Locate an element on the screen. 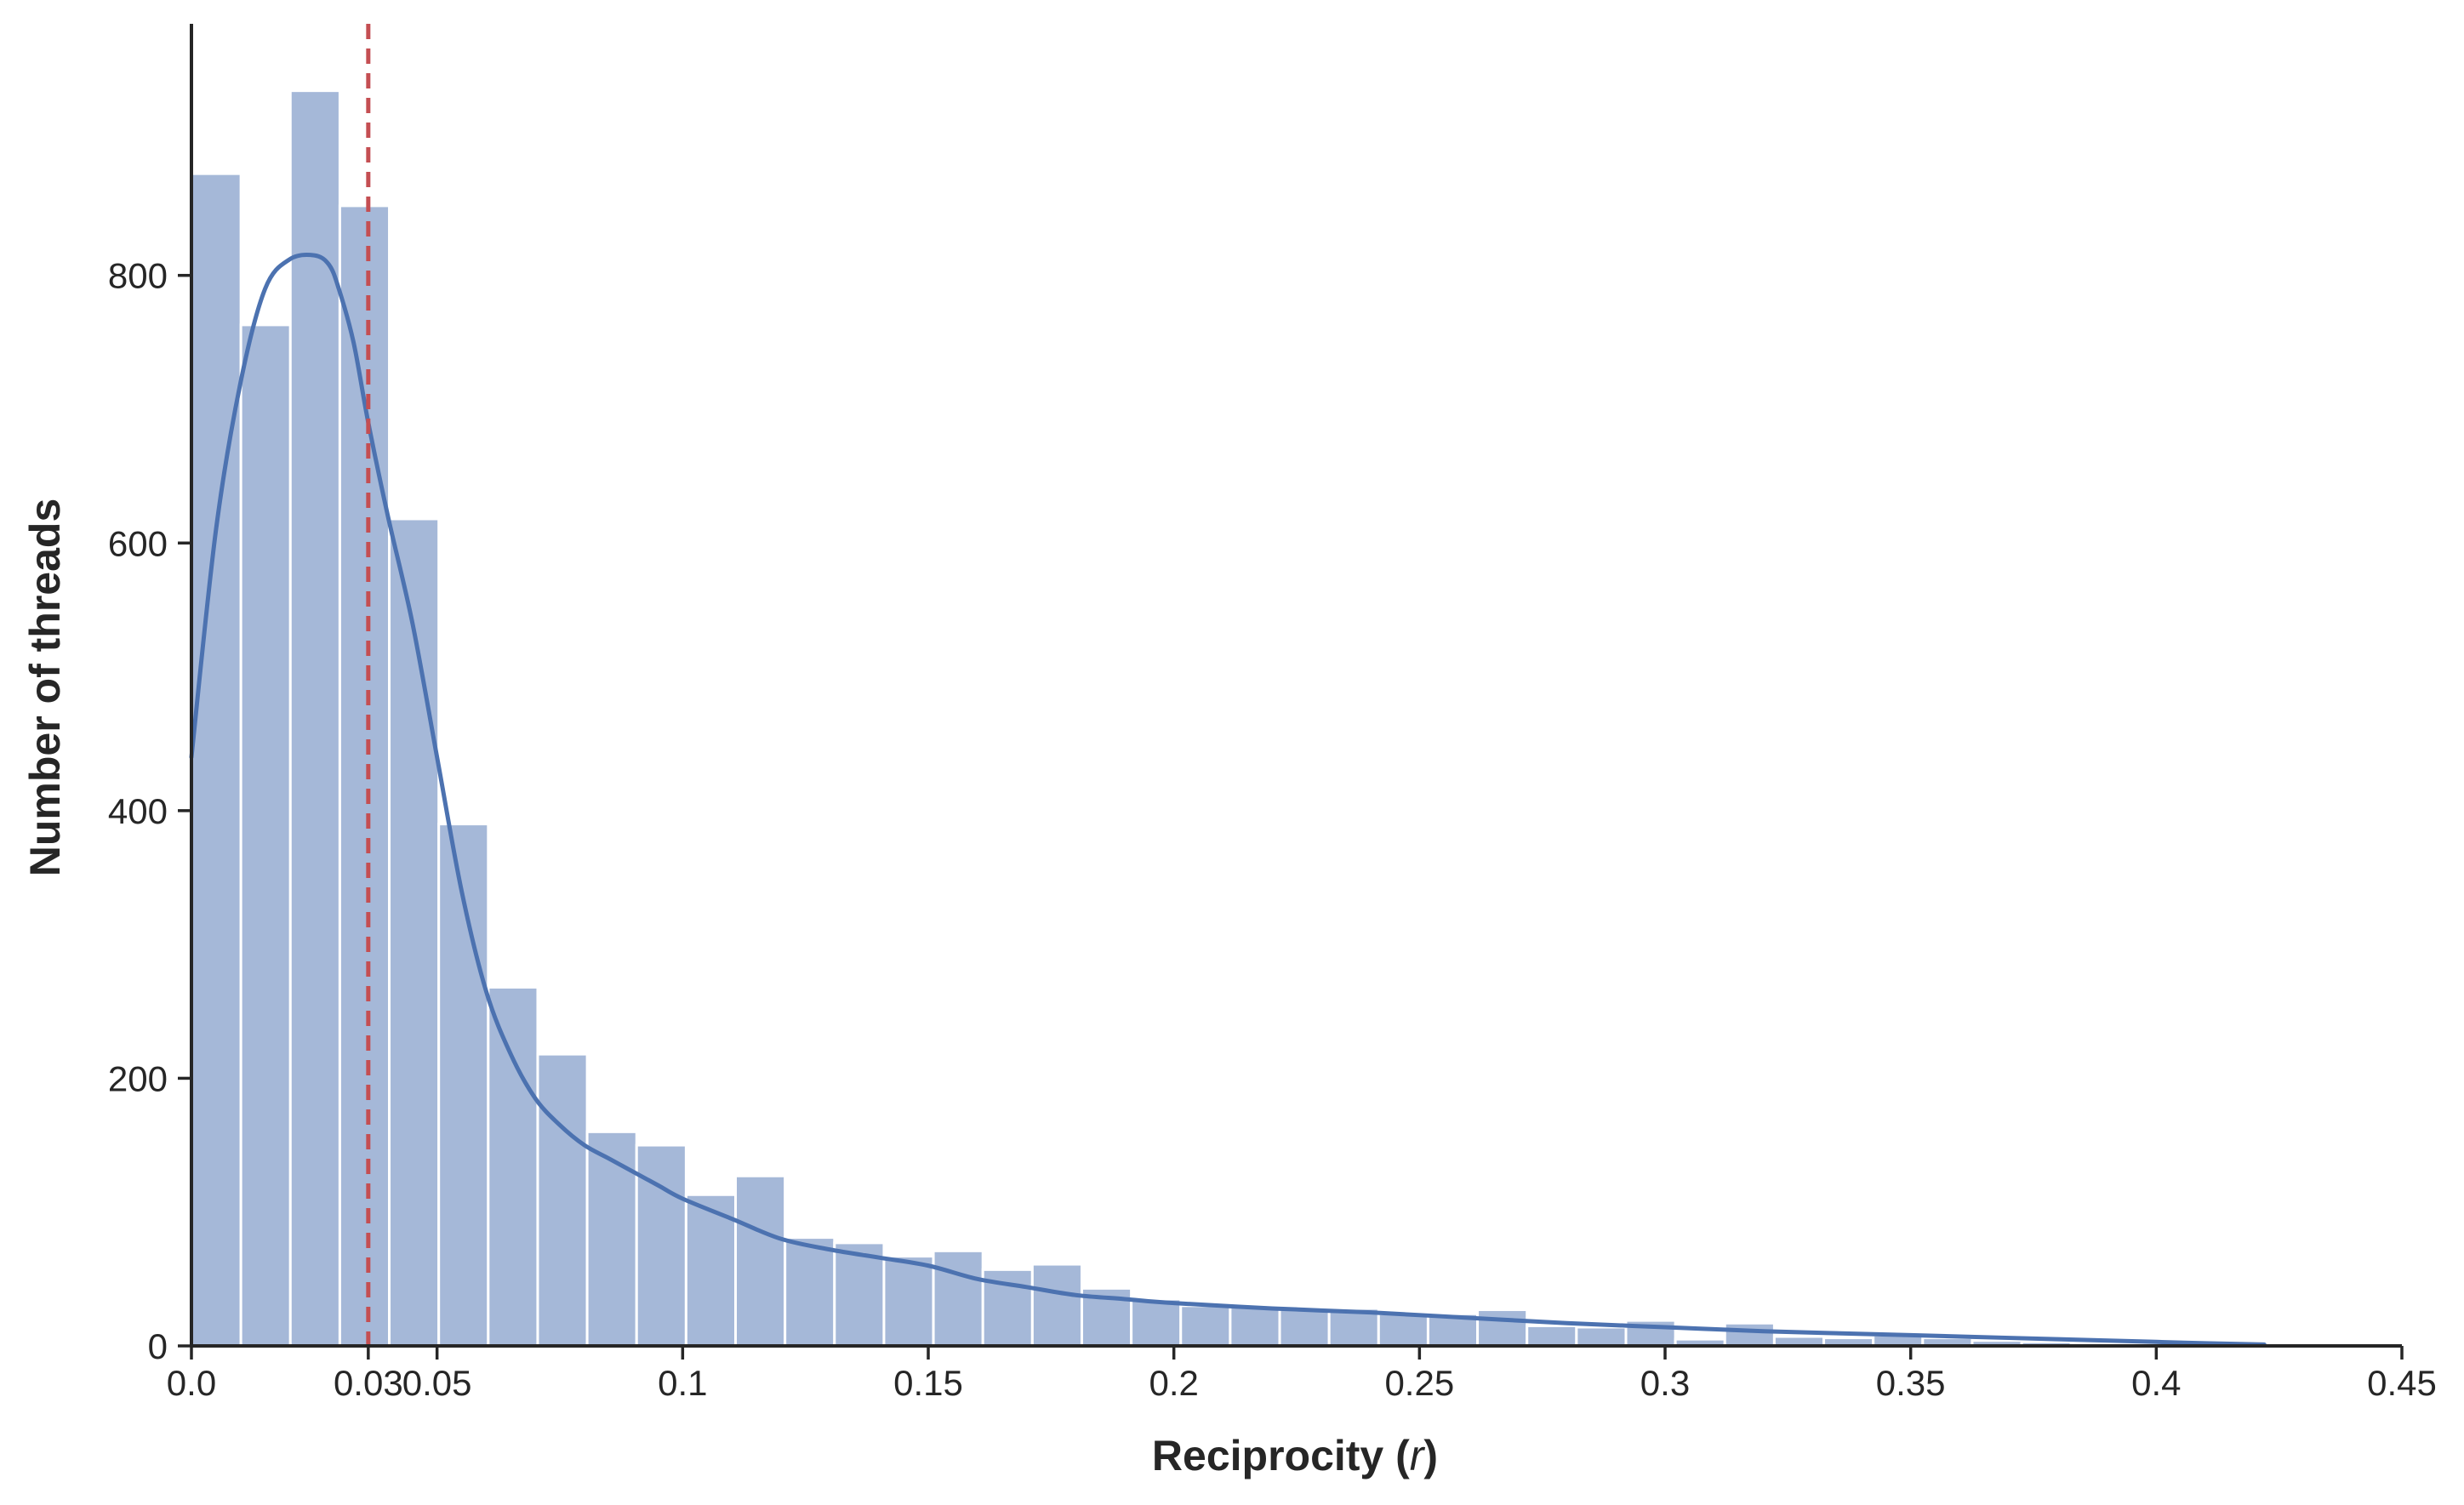 This screenshot has width=2464, height=1505. x-tick-label: 0.1 is located at coordinates (682, 1383).